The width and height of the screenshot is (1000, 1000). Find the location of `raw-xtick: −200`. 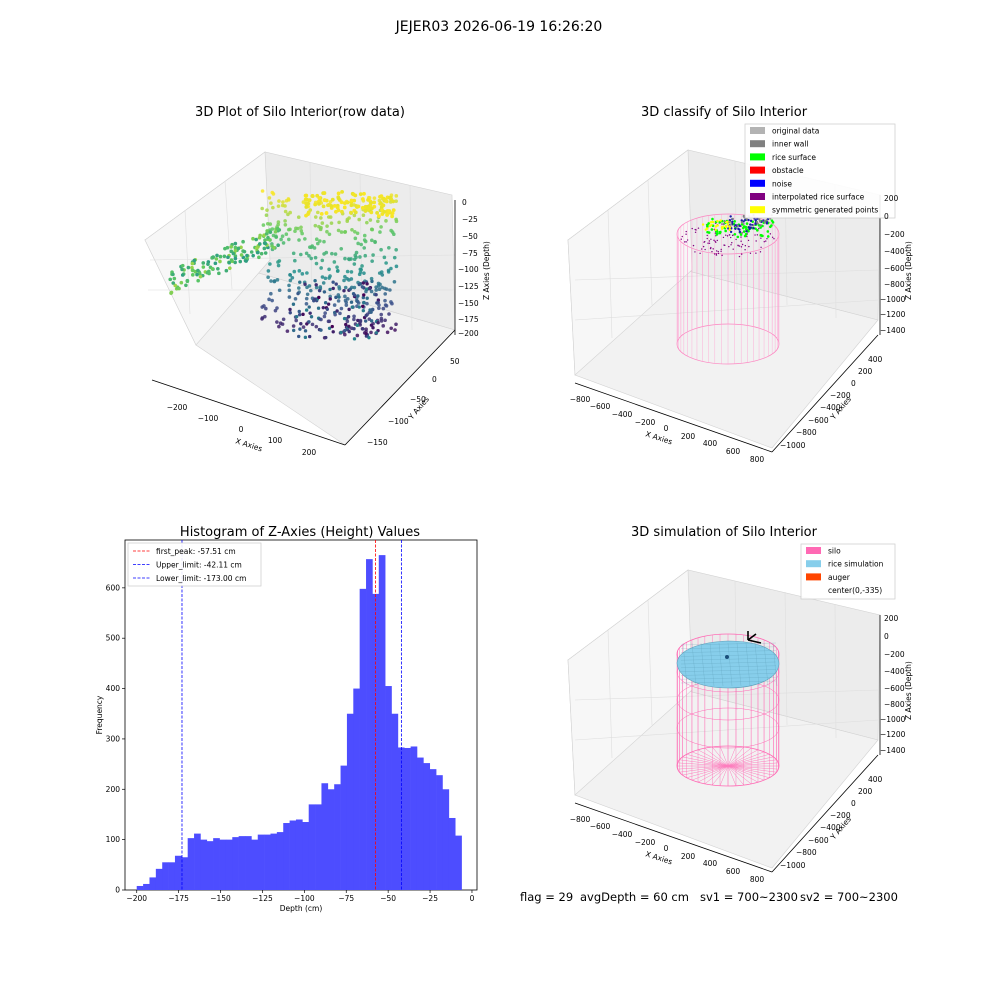

raw-xtick: −200 is located at coordinates (177, 407).